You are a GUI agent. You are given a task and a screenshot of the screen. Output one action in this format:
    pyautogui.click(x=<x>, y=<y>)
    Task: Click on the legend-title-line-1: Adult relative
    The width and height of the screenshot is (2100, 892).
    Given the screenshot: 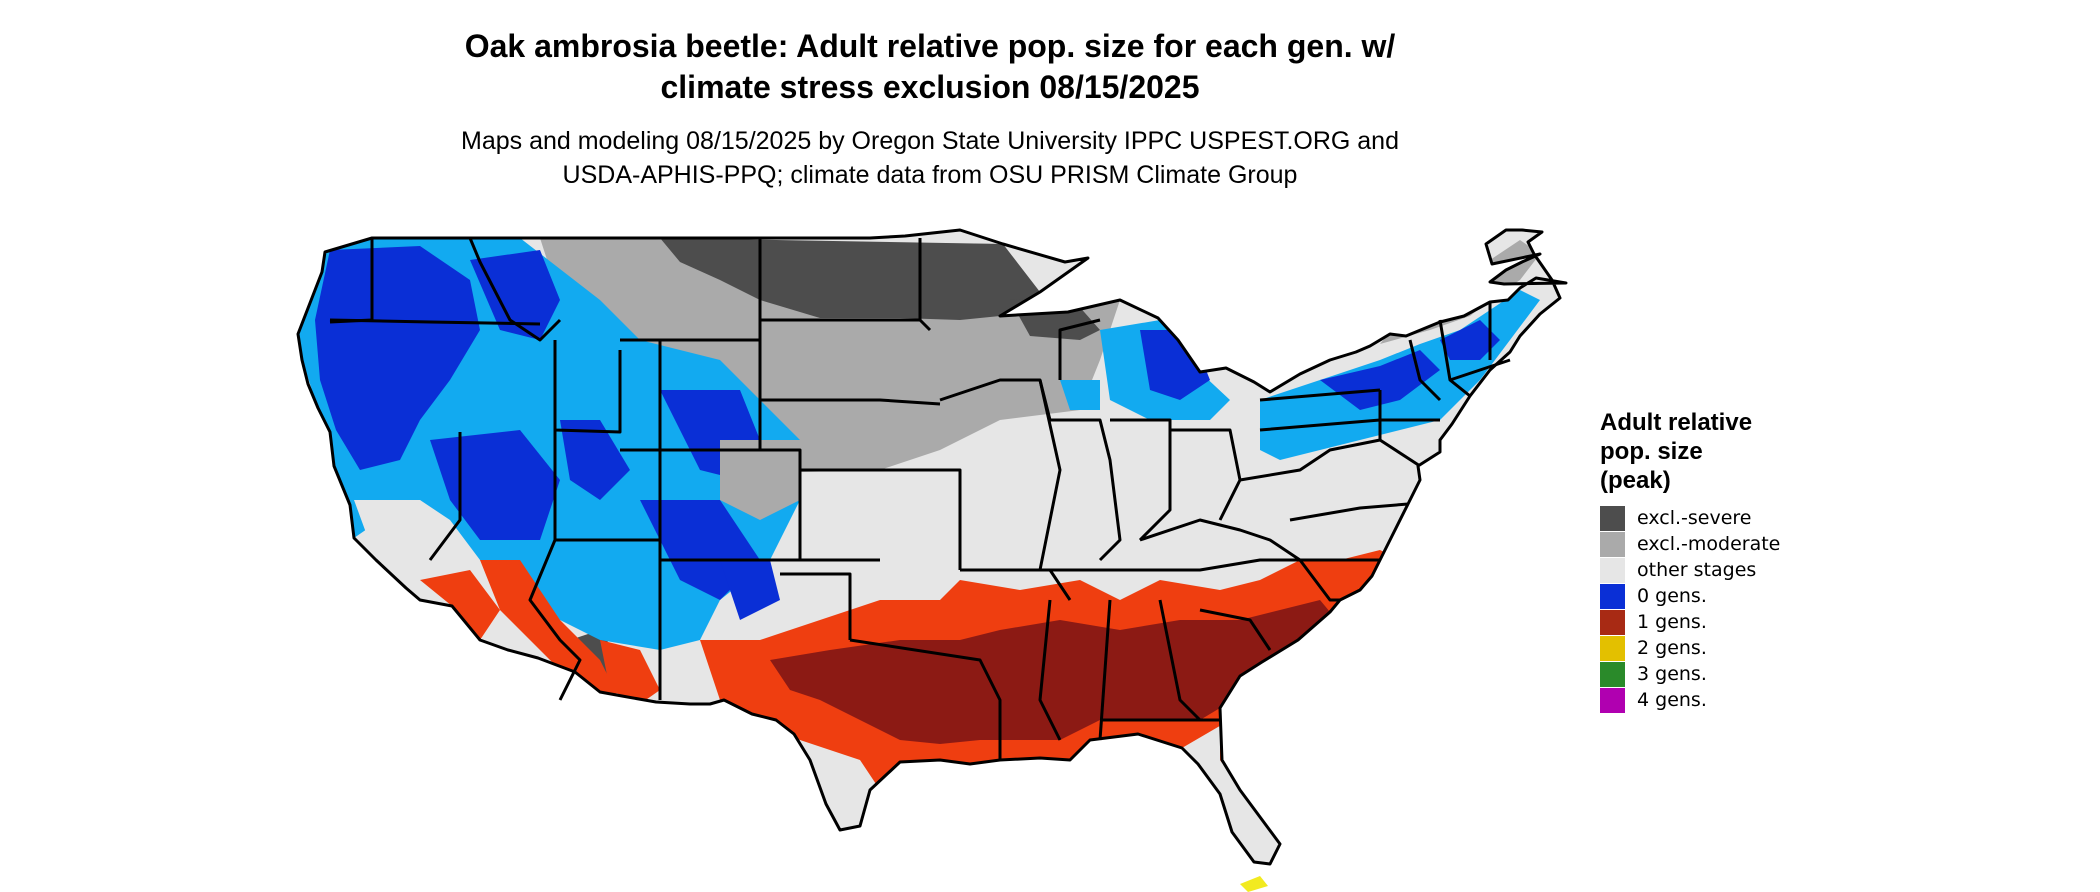 What is the action you would take?
    pyautogui.click(x=1676, y=422)
    